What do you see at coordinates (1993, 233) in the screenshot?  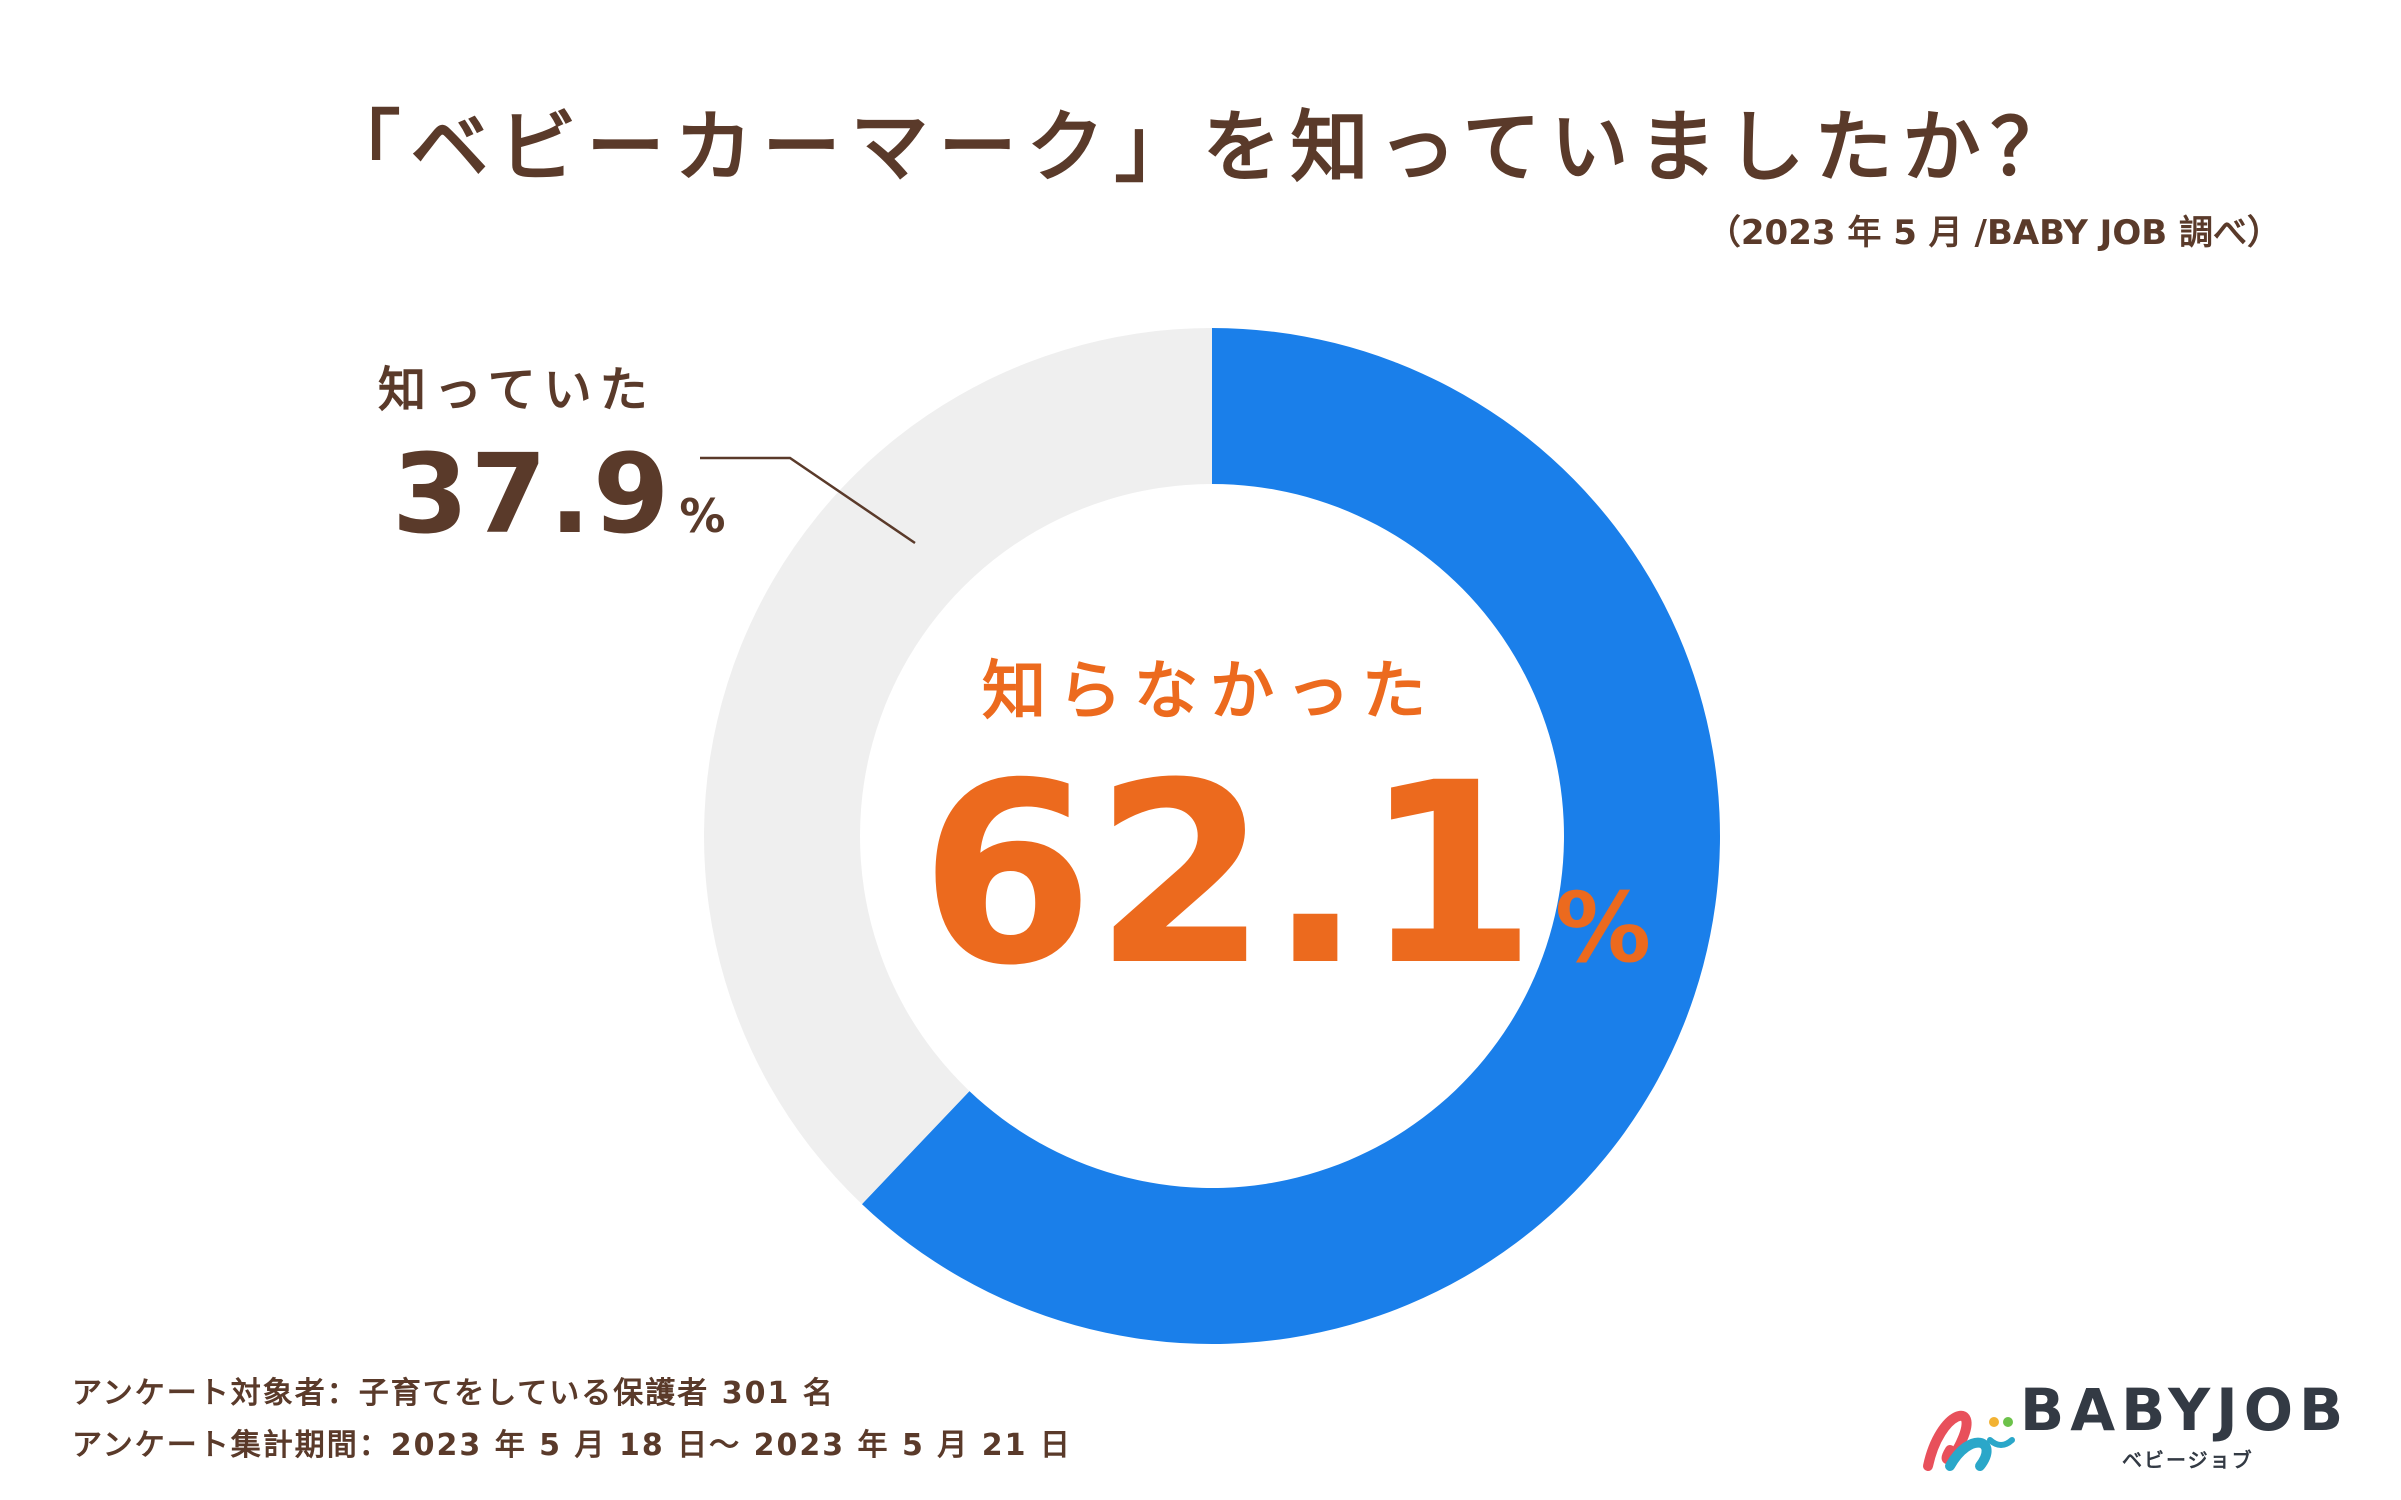 I see `source-note: （2023 年 5 月 /BABY JOB 調べ）` at bounding box center [1993, 233].